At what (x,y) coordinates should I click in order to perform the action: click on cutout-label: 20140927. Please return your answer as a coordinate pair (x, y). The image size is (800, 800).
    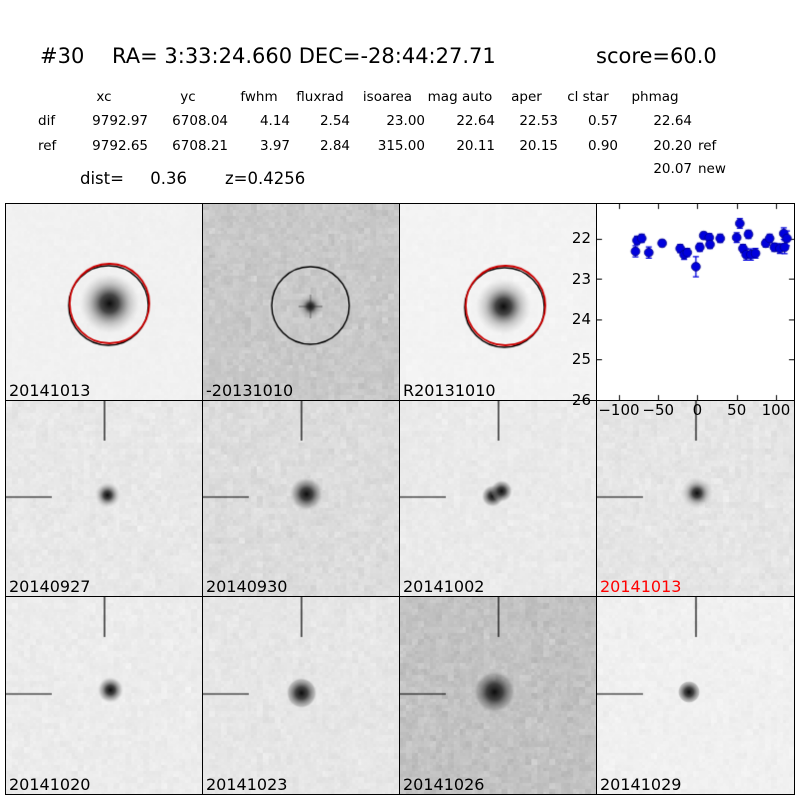
    Looking at the image, I should click on (50, 587).